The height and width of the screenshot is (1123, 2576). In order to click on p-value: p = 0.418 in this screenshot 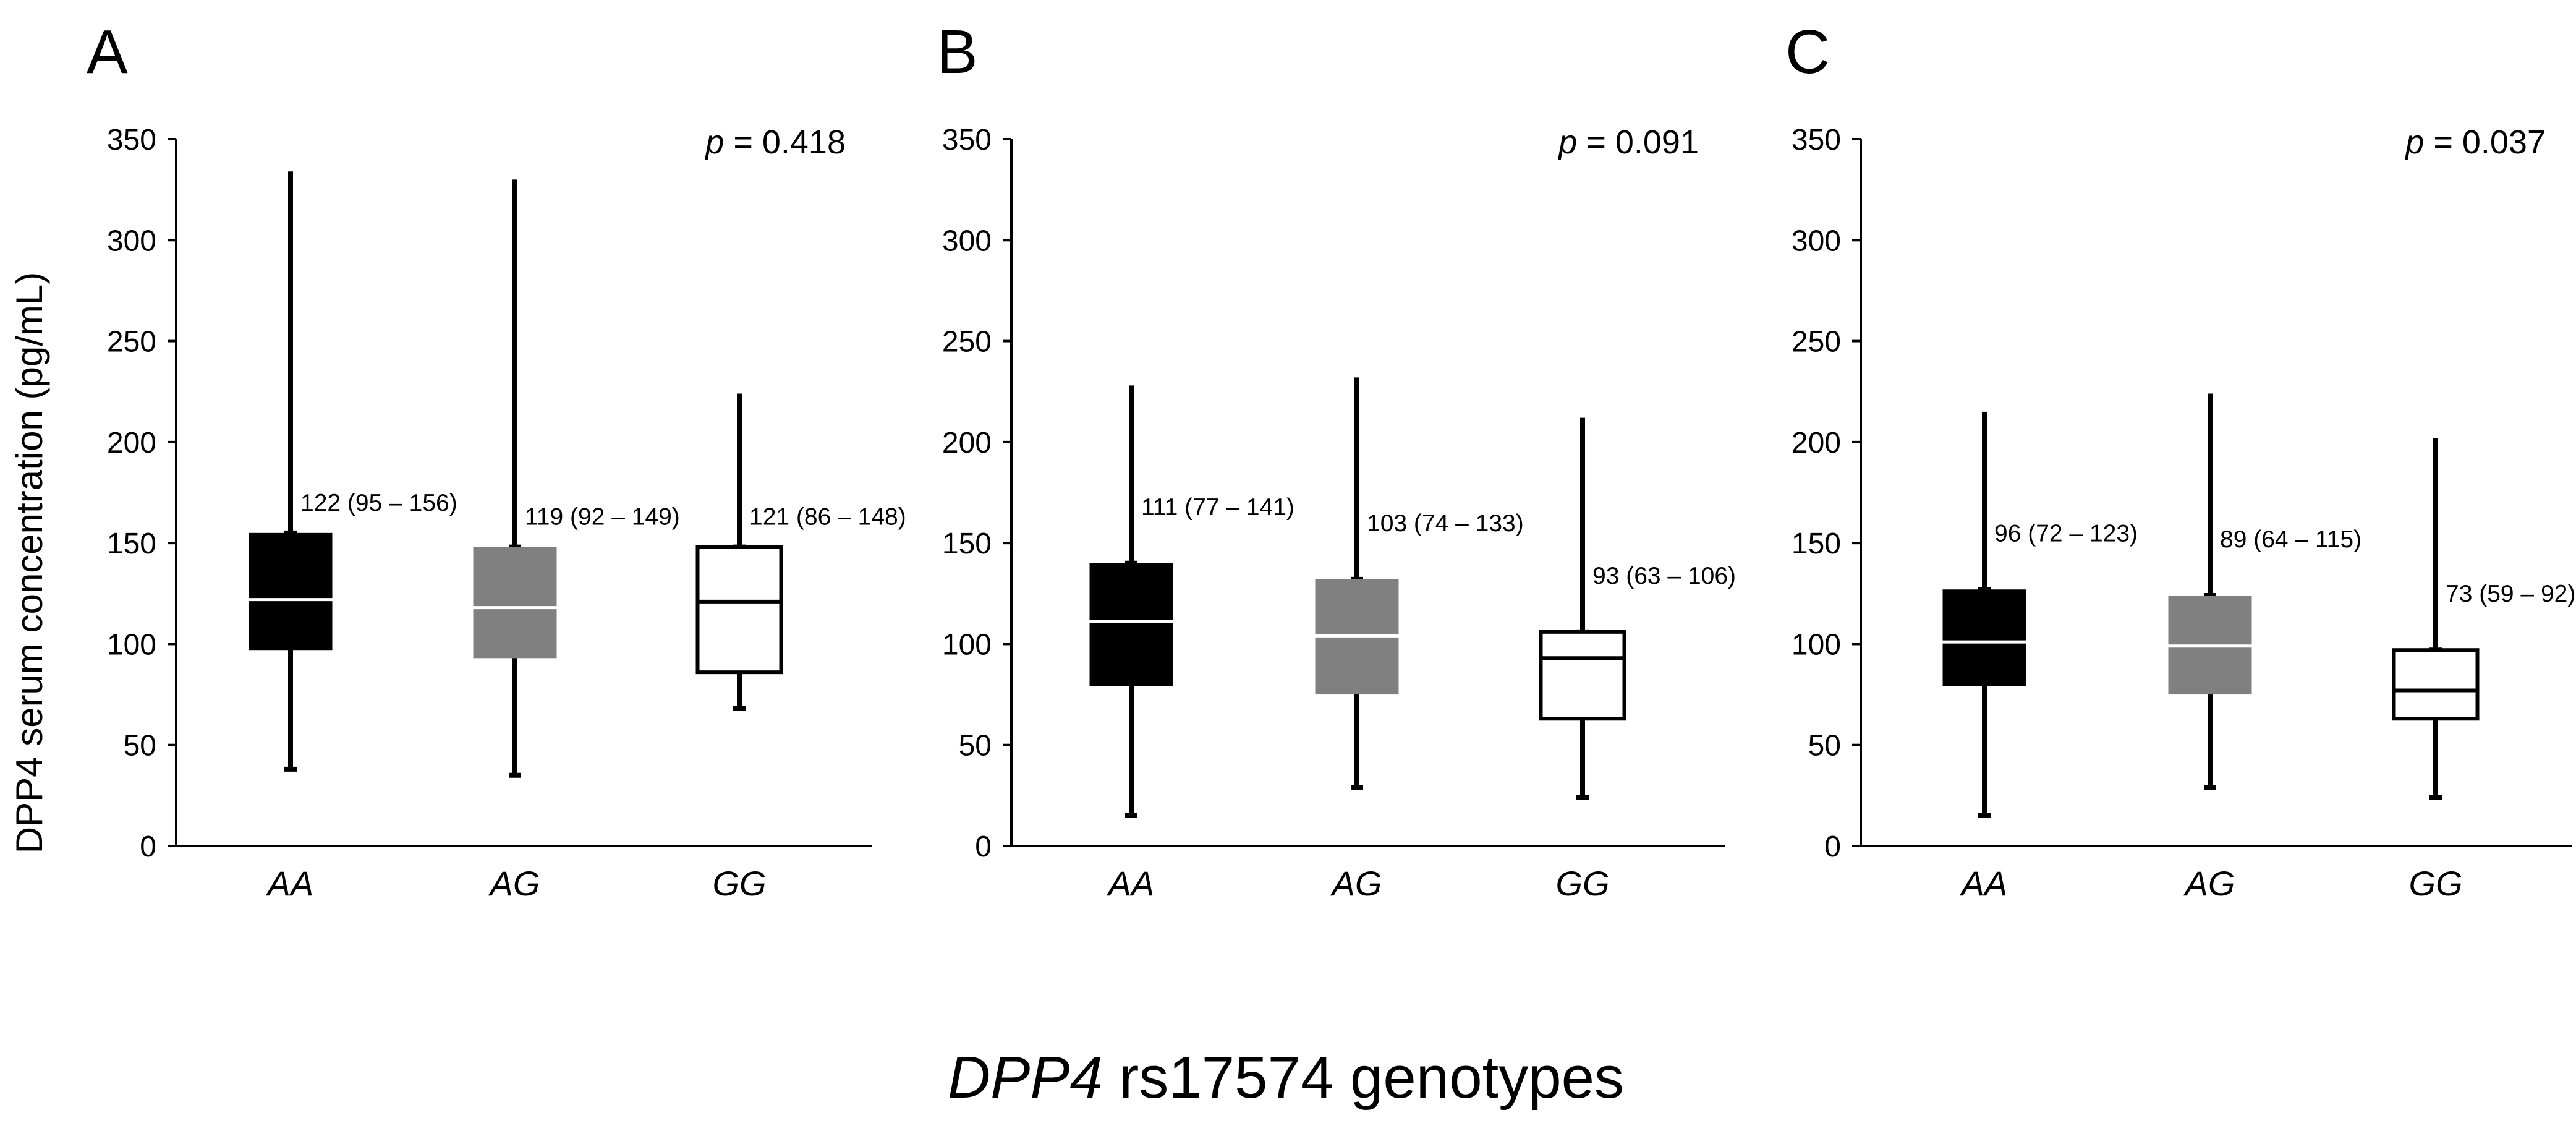, I will do `click(775, 142)`.